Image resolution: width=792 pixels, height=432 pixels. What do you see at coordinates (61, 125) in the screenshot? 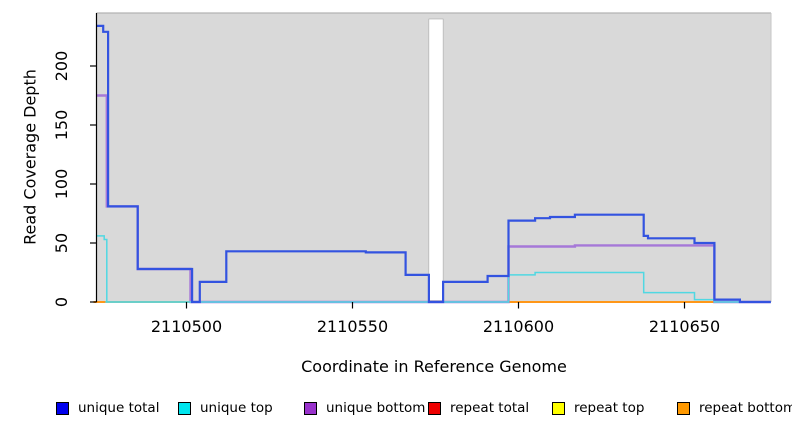
I see `y-tick-label: 150` at bounding box center [61, 125].